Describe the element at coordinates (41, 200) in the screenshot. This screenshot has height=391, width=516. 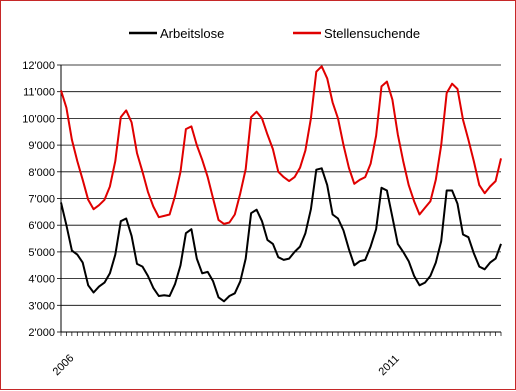
I see `y-tick-label: 7'000` at that location.